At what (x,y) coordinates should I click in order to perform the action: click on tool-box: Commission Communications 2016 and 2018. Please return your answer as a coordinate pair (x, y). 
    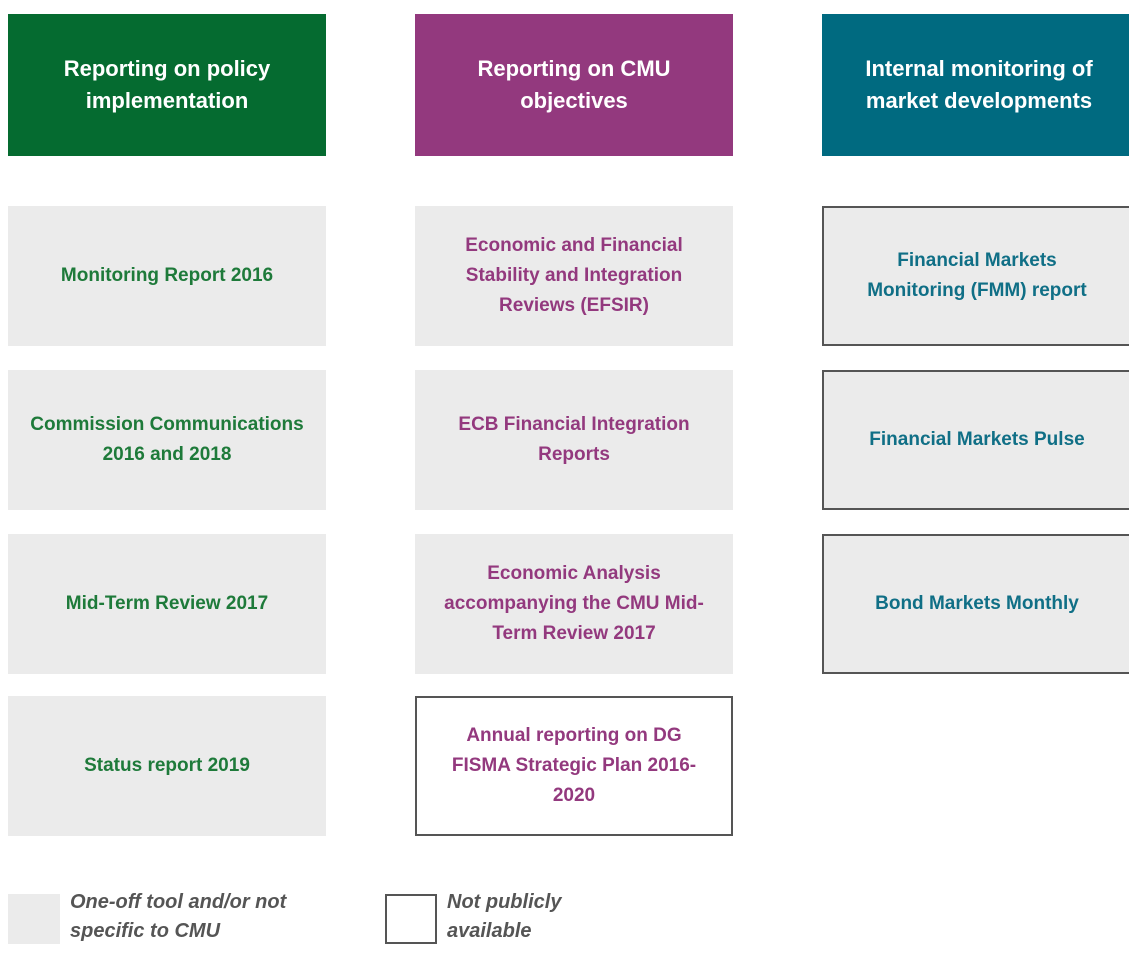
    Looking at the image, I should click on (167, 440).